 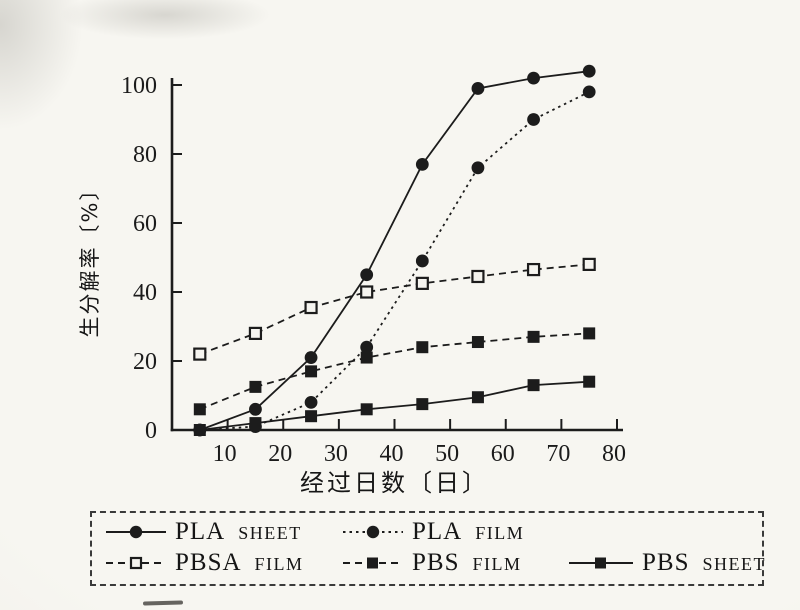 I want to click on y-tick-label: 20, so click(x=145, y=362).